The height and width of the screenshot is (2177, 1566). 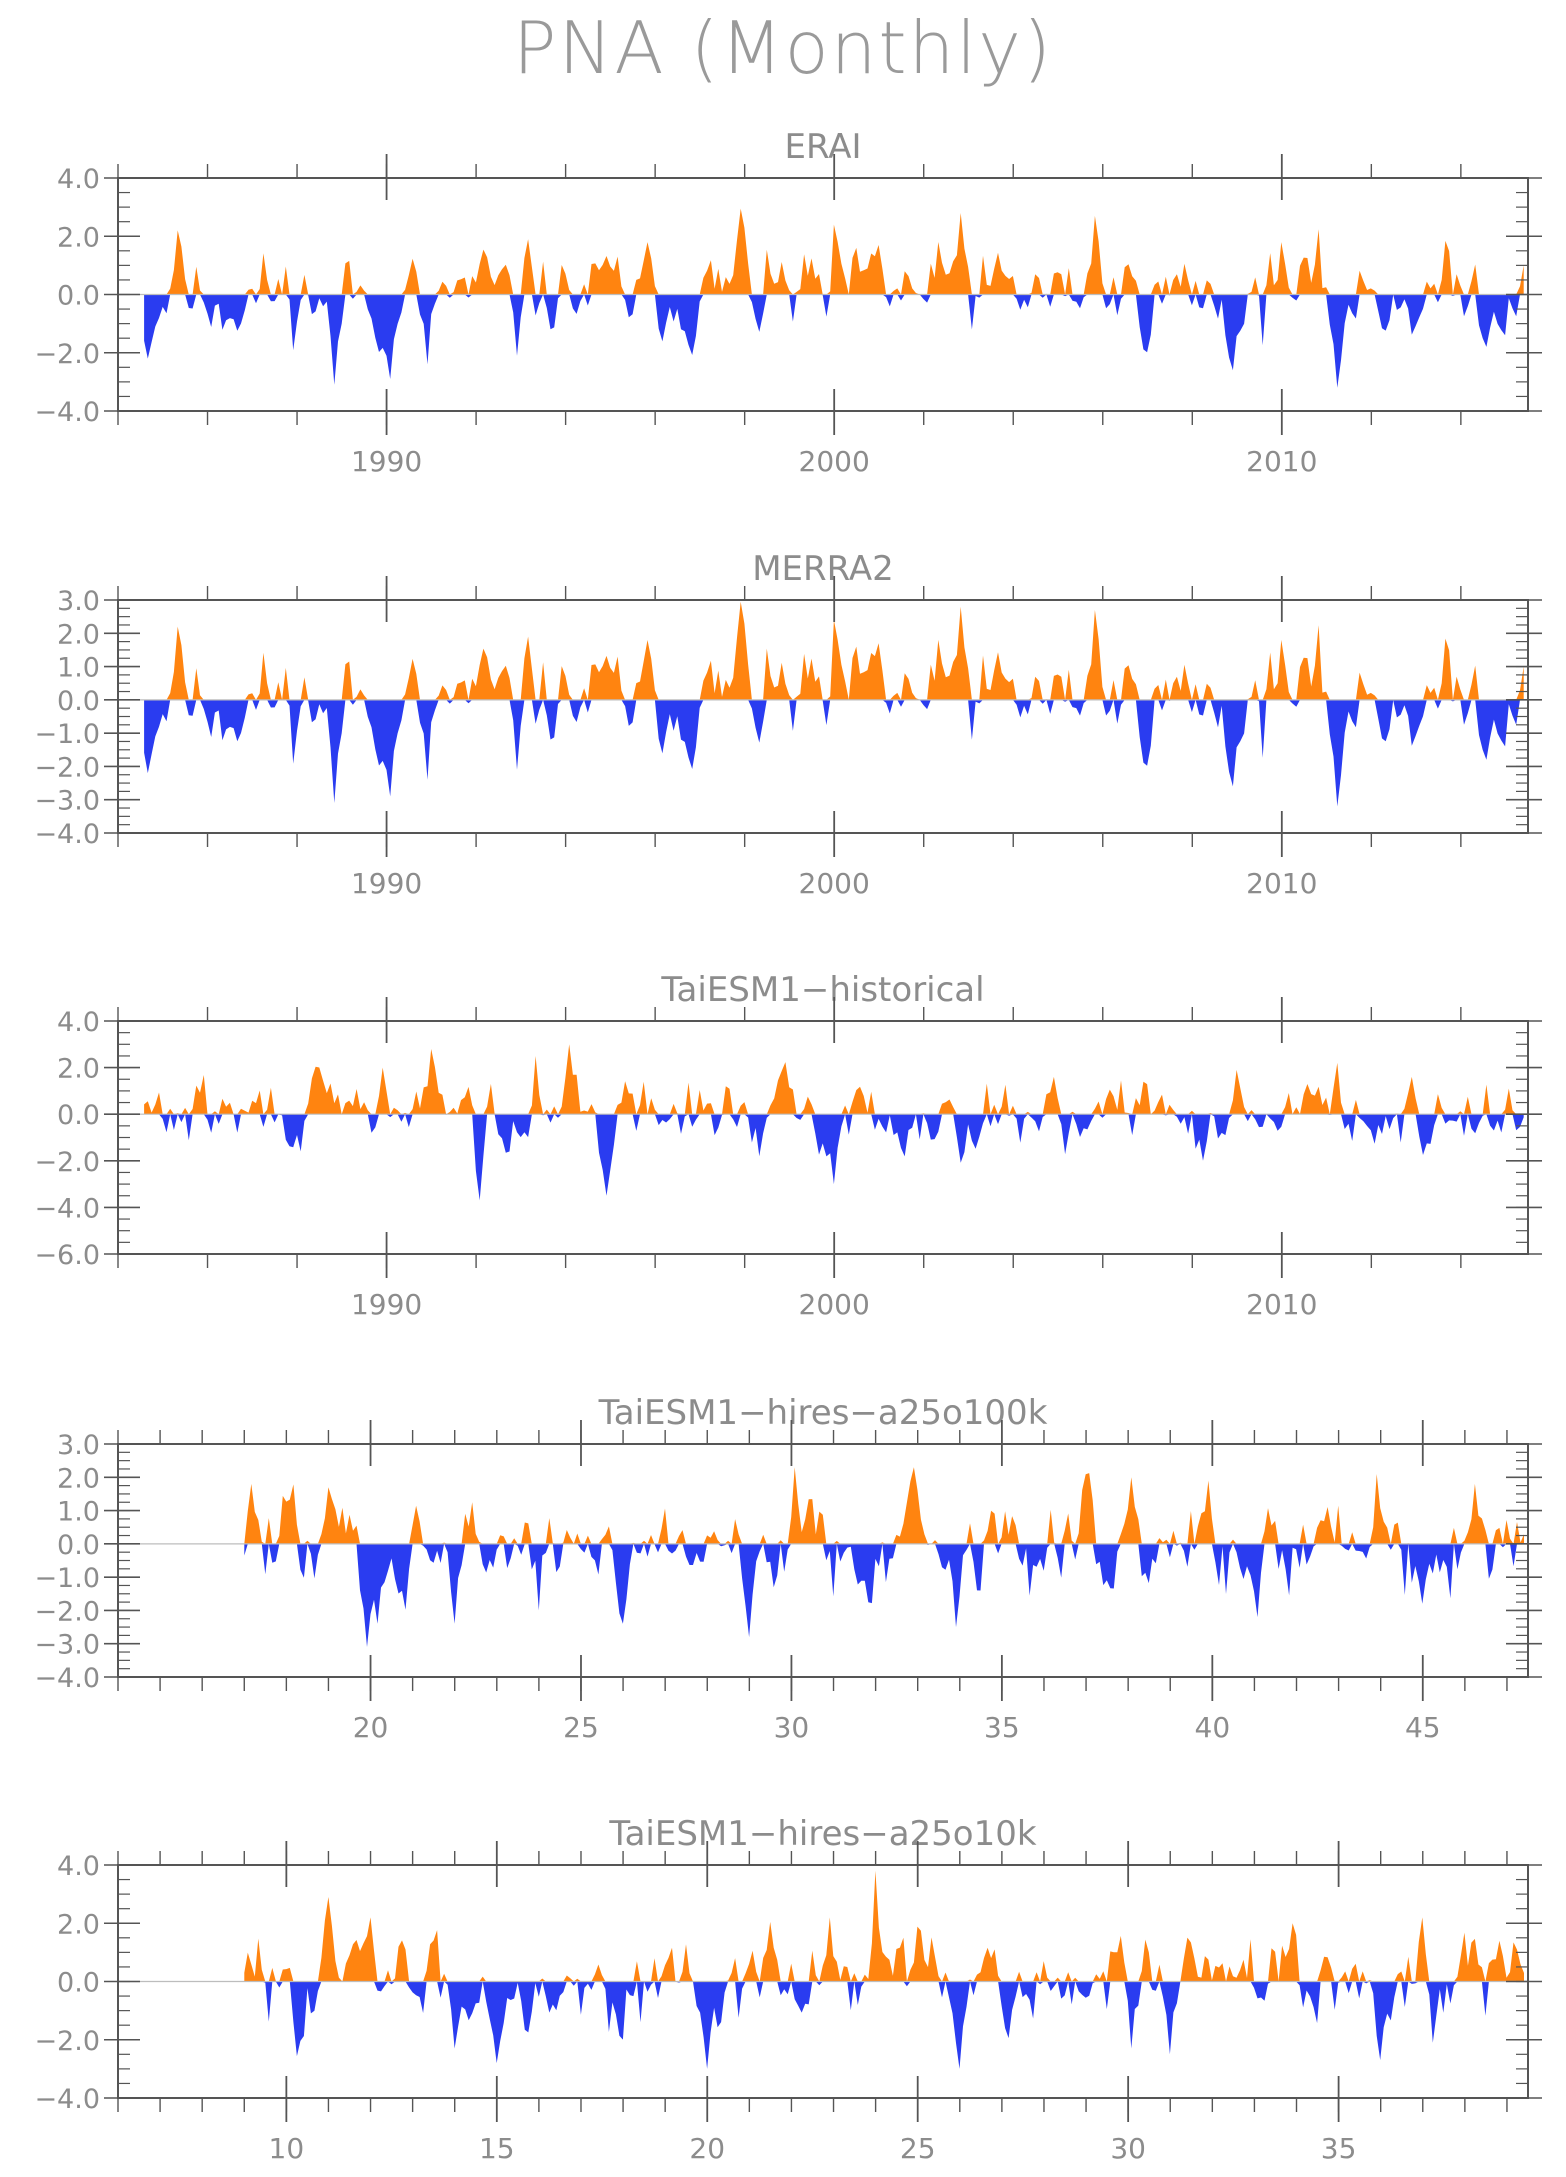 What do you see at coordinates (1213, 1727) in the screenshot?
I see `x-tick-label: 40` at bounding box center [1213, 1727].